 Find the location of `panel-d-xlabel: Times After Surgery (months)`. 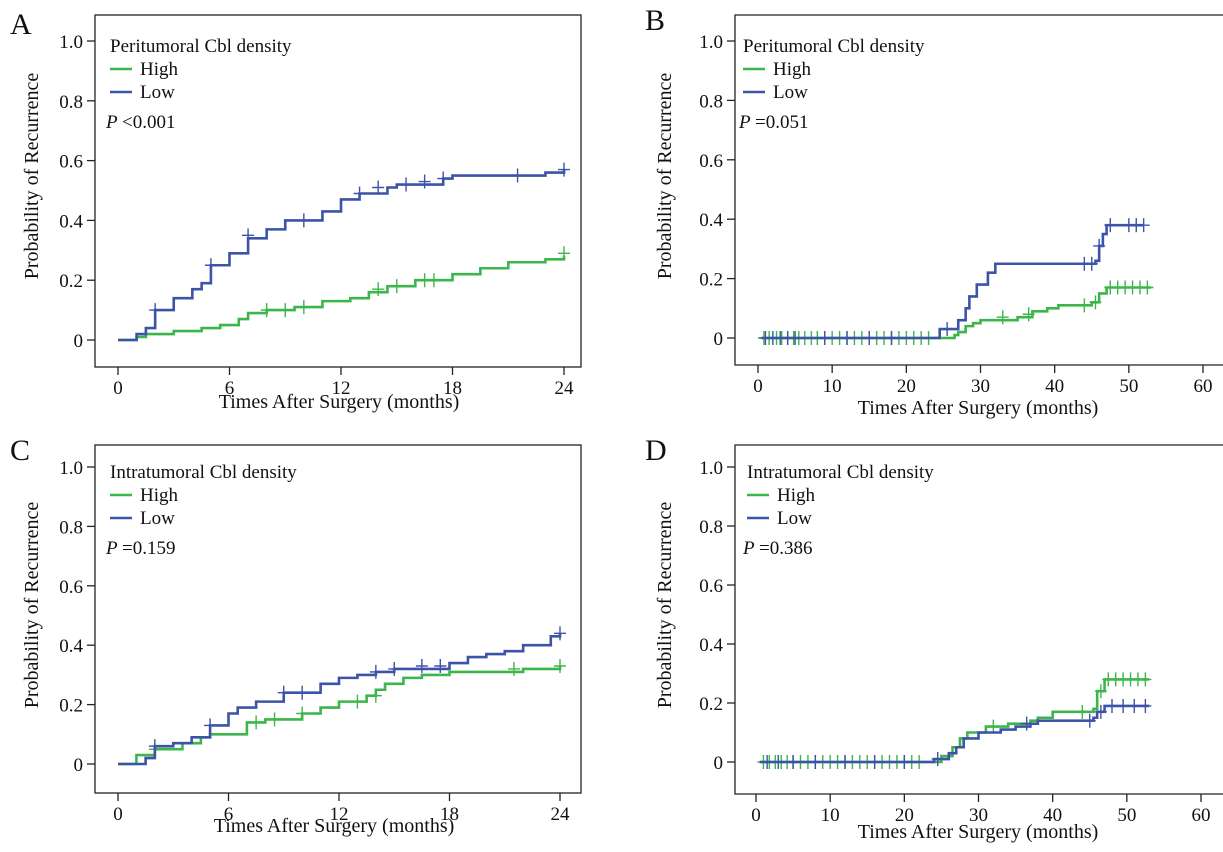

panel-d-xlabel: Times After Surgery (months) is located at coordinates (978, 832).